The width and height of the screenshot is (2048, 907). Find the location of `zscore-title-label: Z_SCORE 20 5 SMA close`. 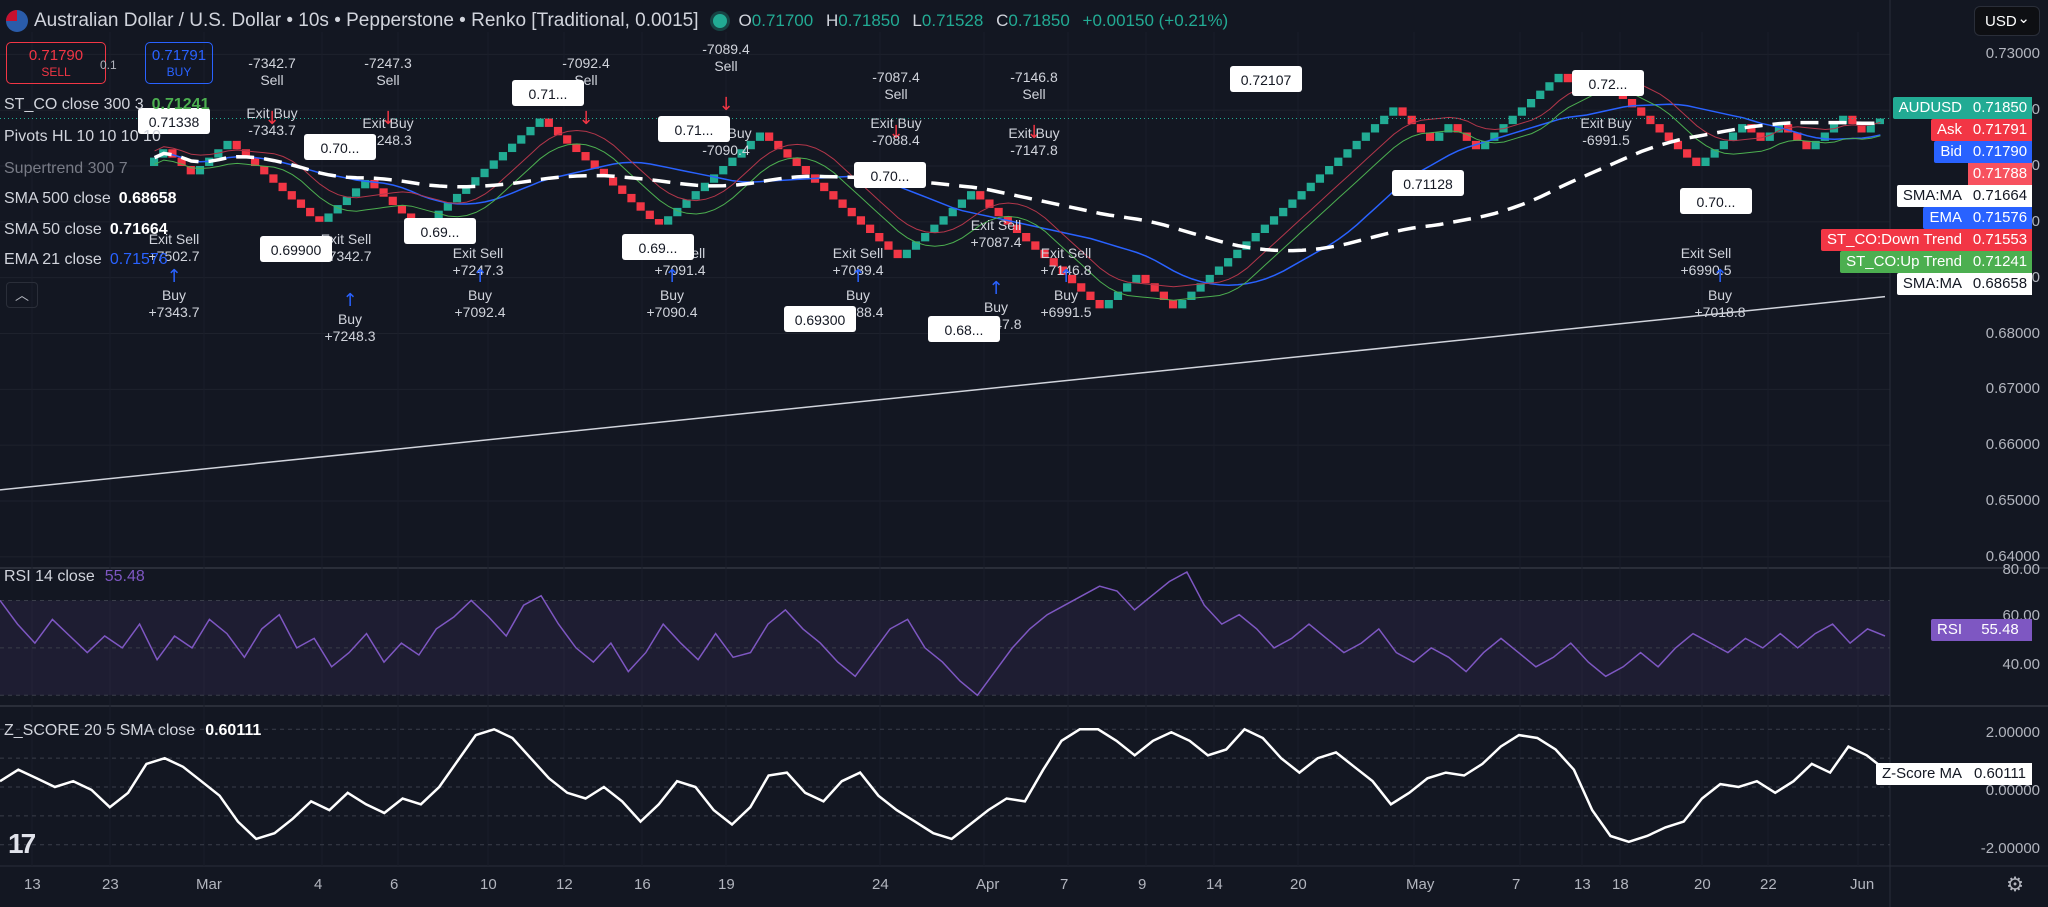

zscore-title-label: Z_SCORE 20 5 SMA close is located at coordinates (100, 730).